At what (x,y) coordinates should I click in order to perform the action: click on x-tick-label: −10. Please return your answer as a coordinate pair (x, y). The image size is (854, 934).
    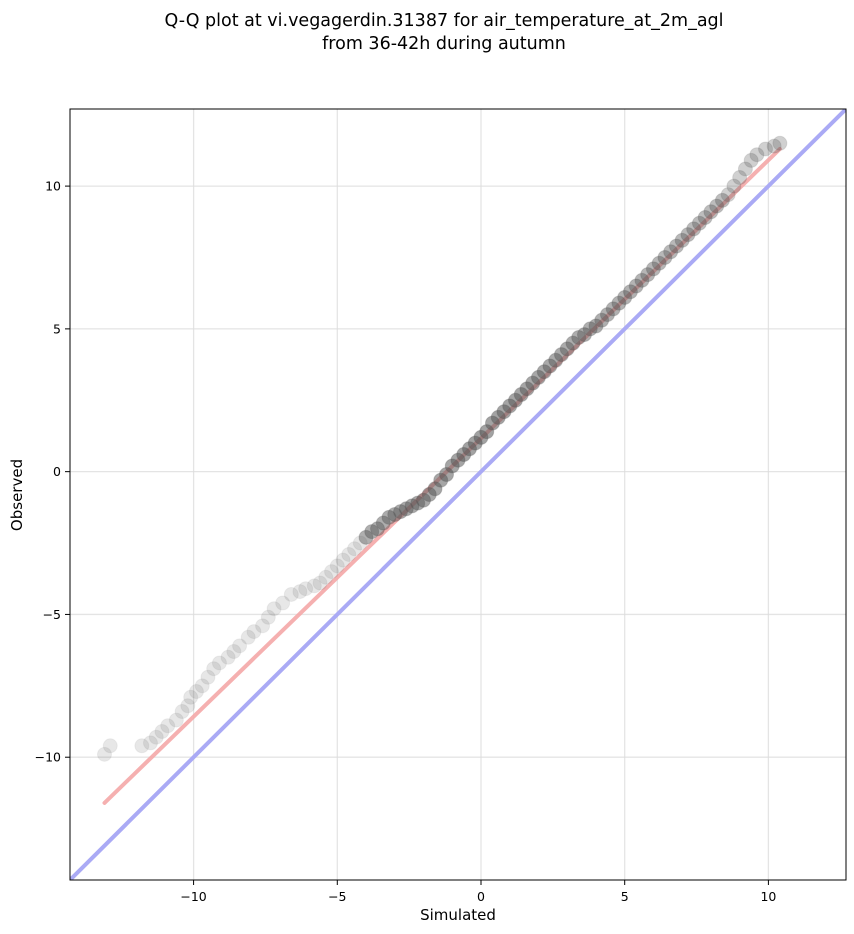
    Looking at the image, I should click on (193, 896).